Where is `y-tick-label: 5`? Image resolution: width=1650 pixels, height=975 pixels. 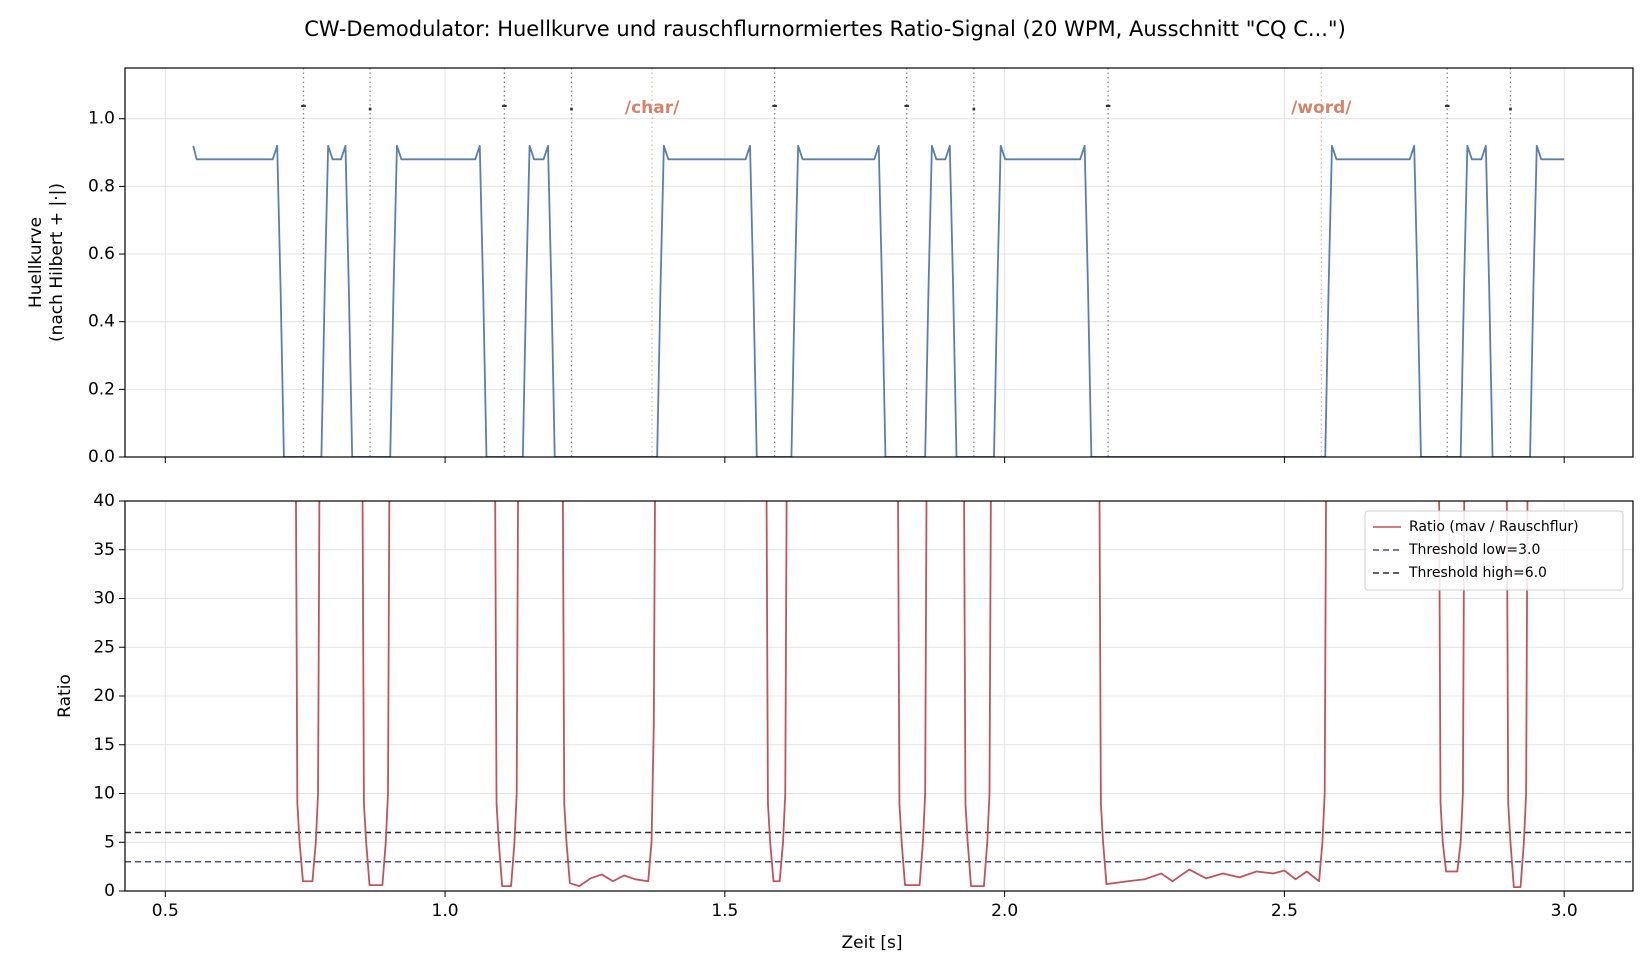
y-tick-label: 5 is located at coordinates (109, 842).